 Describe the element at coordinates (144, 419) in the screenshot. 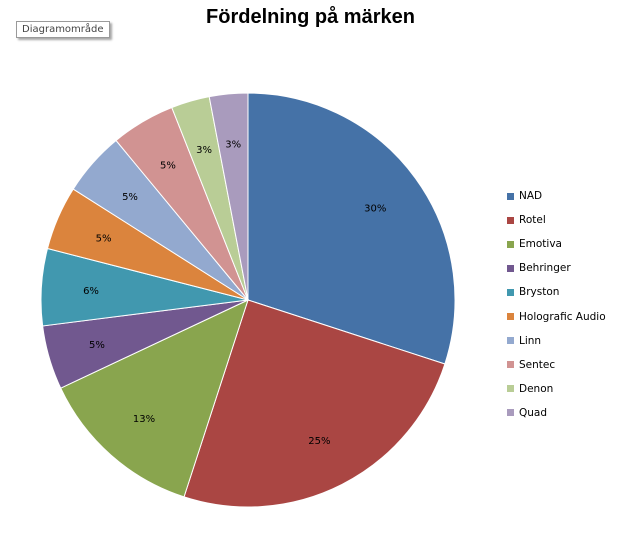

I see `data-label-emotiva: 13%` at that location.